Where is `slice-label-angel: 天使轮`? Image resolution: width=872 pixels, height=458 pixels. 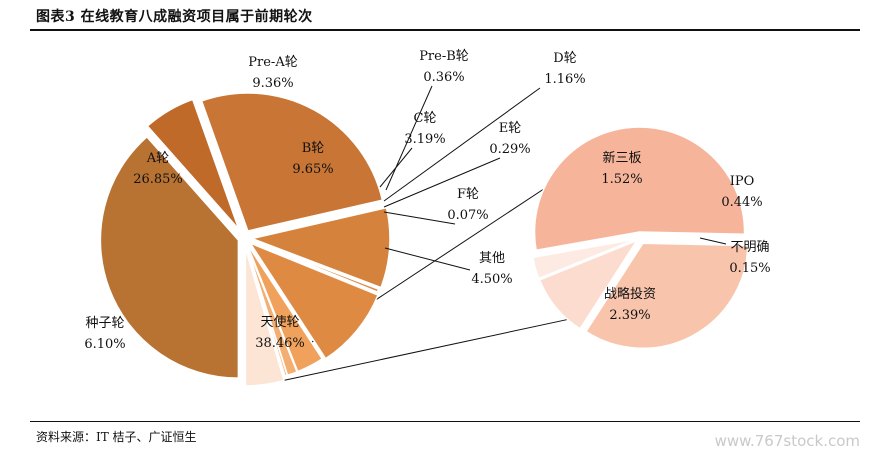 slice-label-angel: 天使轮 is located at coordinates (279, 322).